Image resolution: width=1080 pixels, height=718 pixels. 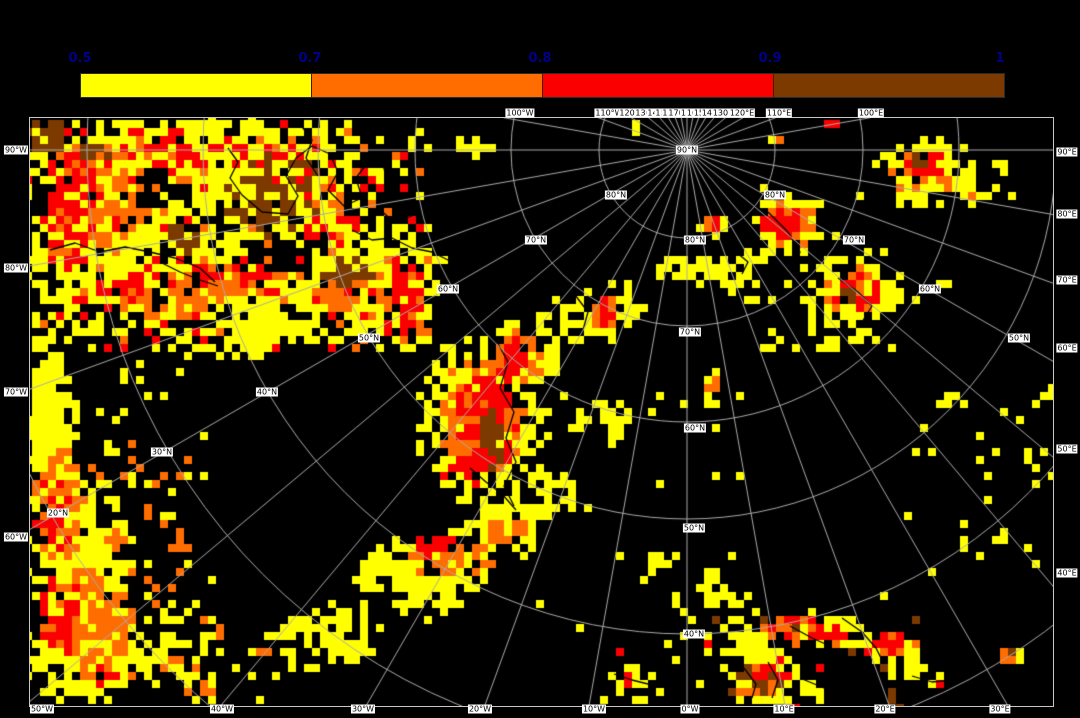 I want to click on graticule-edge-label: 30°E, so click(x=1000, y=709).